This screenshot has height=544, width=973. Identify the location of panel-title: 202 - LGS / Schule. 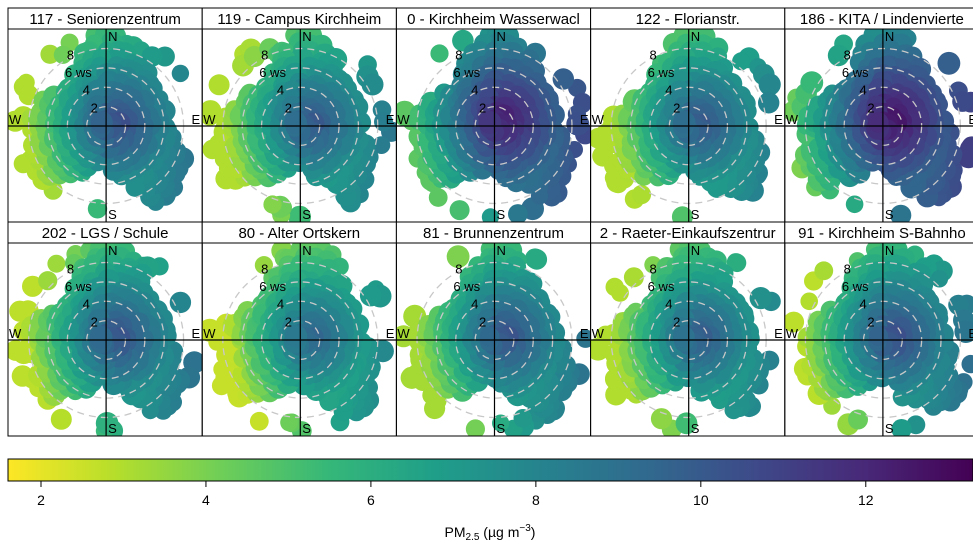
(105, 233).